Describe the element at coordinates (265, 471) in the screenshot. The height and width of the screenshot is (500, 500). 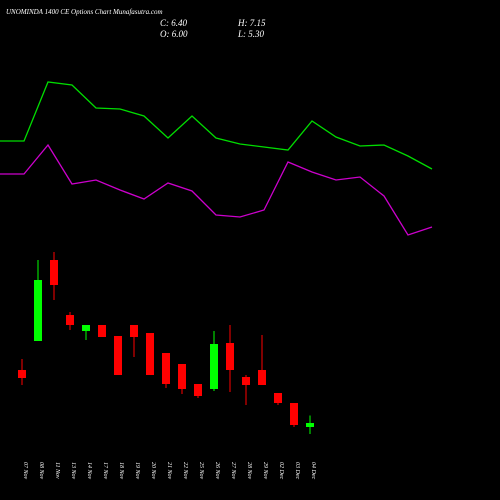
I see `x-tick-label: 29 Nov` at that location.